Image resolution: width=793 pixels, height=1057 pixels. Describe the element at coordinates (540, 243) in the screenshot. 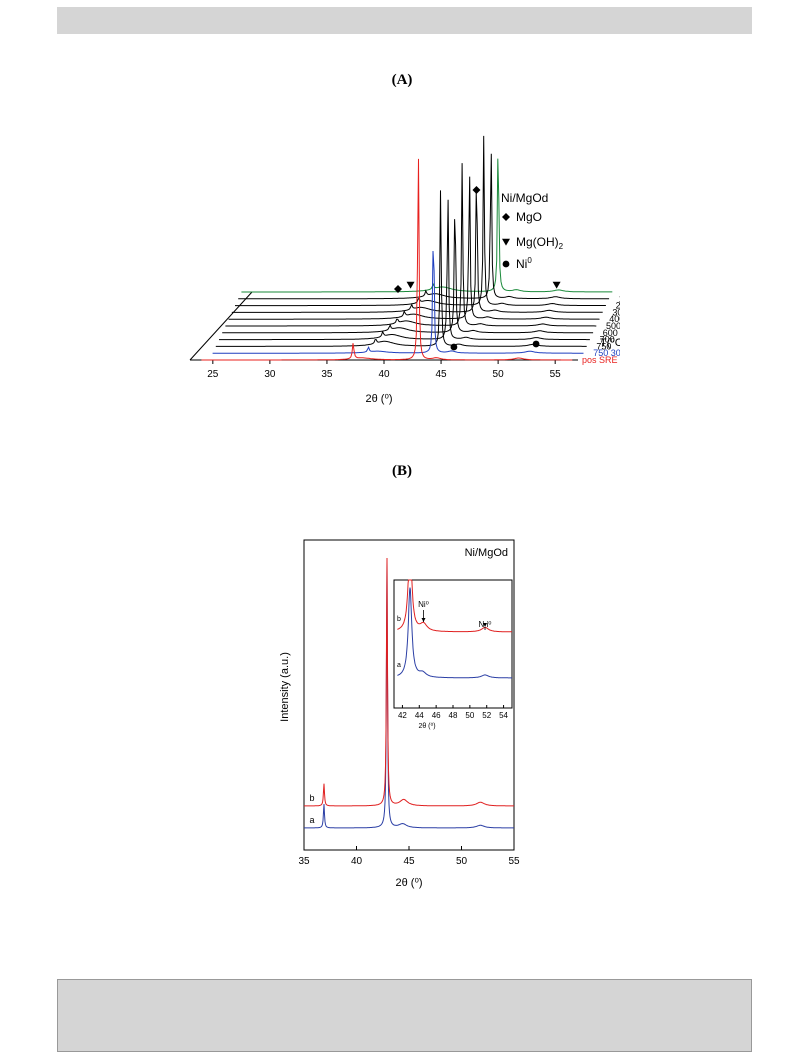

I see `chart-a-legend-label: Mg(OH)2` at that location.